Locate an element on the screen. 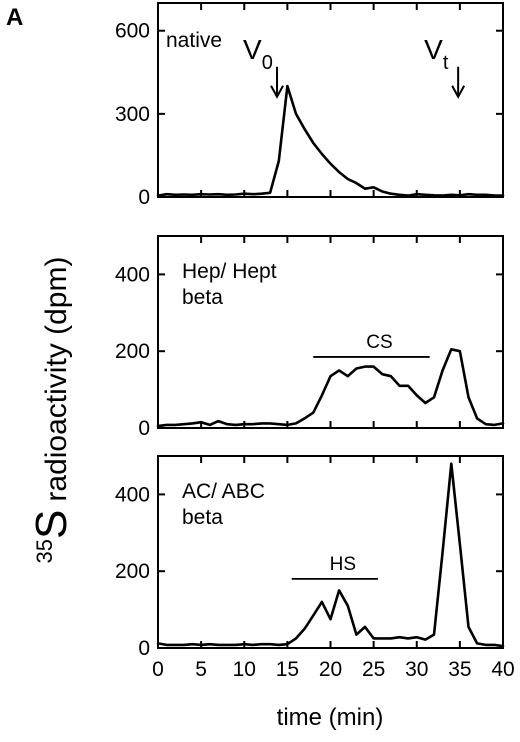  y-tick-label: 300 is located at coordinates (132, 114).